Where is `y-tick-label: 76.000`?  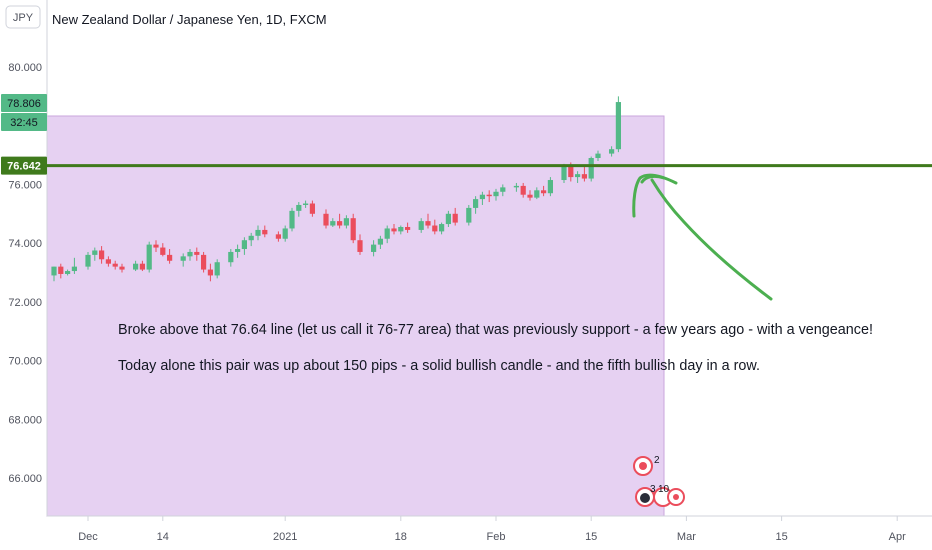
y-tick-label: 76.000 is located at coordinates (25, 185).